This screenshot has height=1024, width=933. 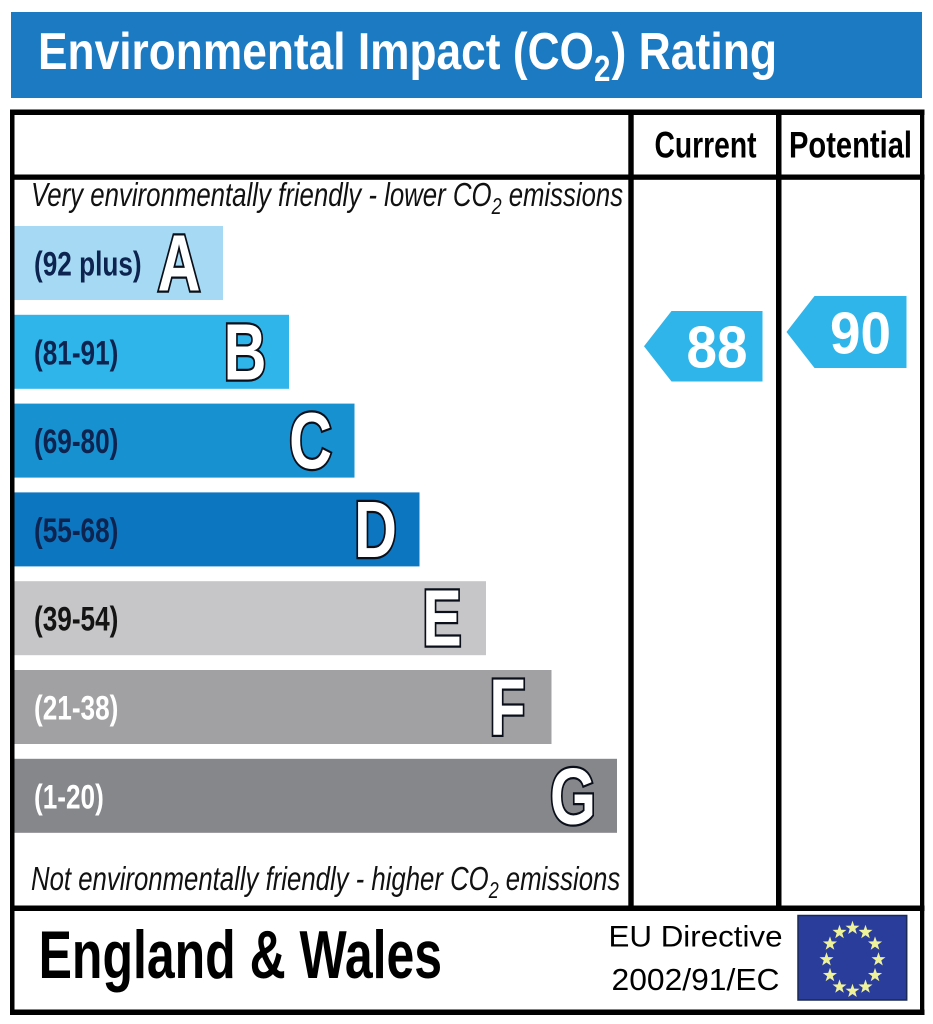 What do you see at coordinates (696, 979) in the screenshot?
I see `svg-text: 2002/91/EC` at bounding box center [696, 979].